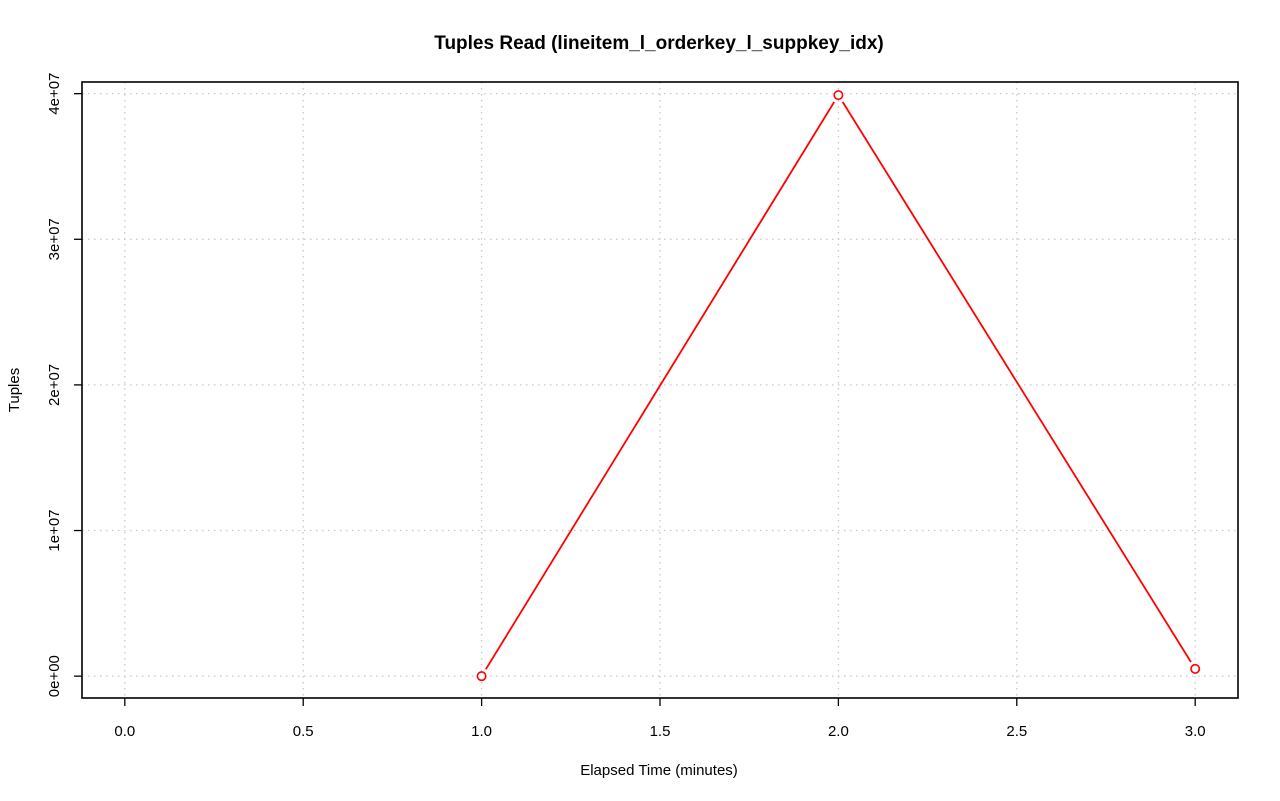 The image size is (1280, 801). Describe the element at coordinates (54, 530) in the screenshot. I see `y-tick-label: 1e+07` at that location.